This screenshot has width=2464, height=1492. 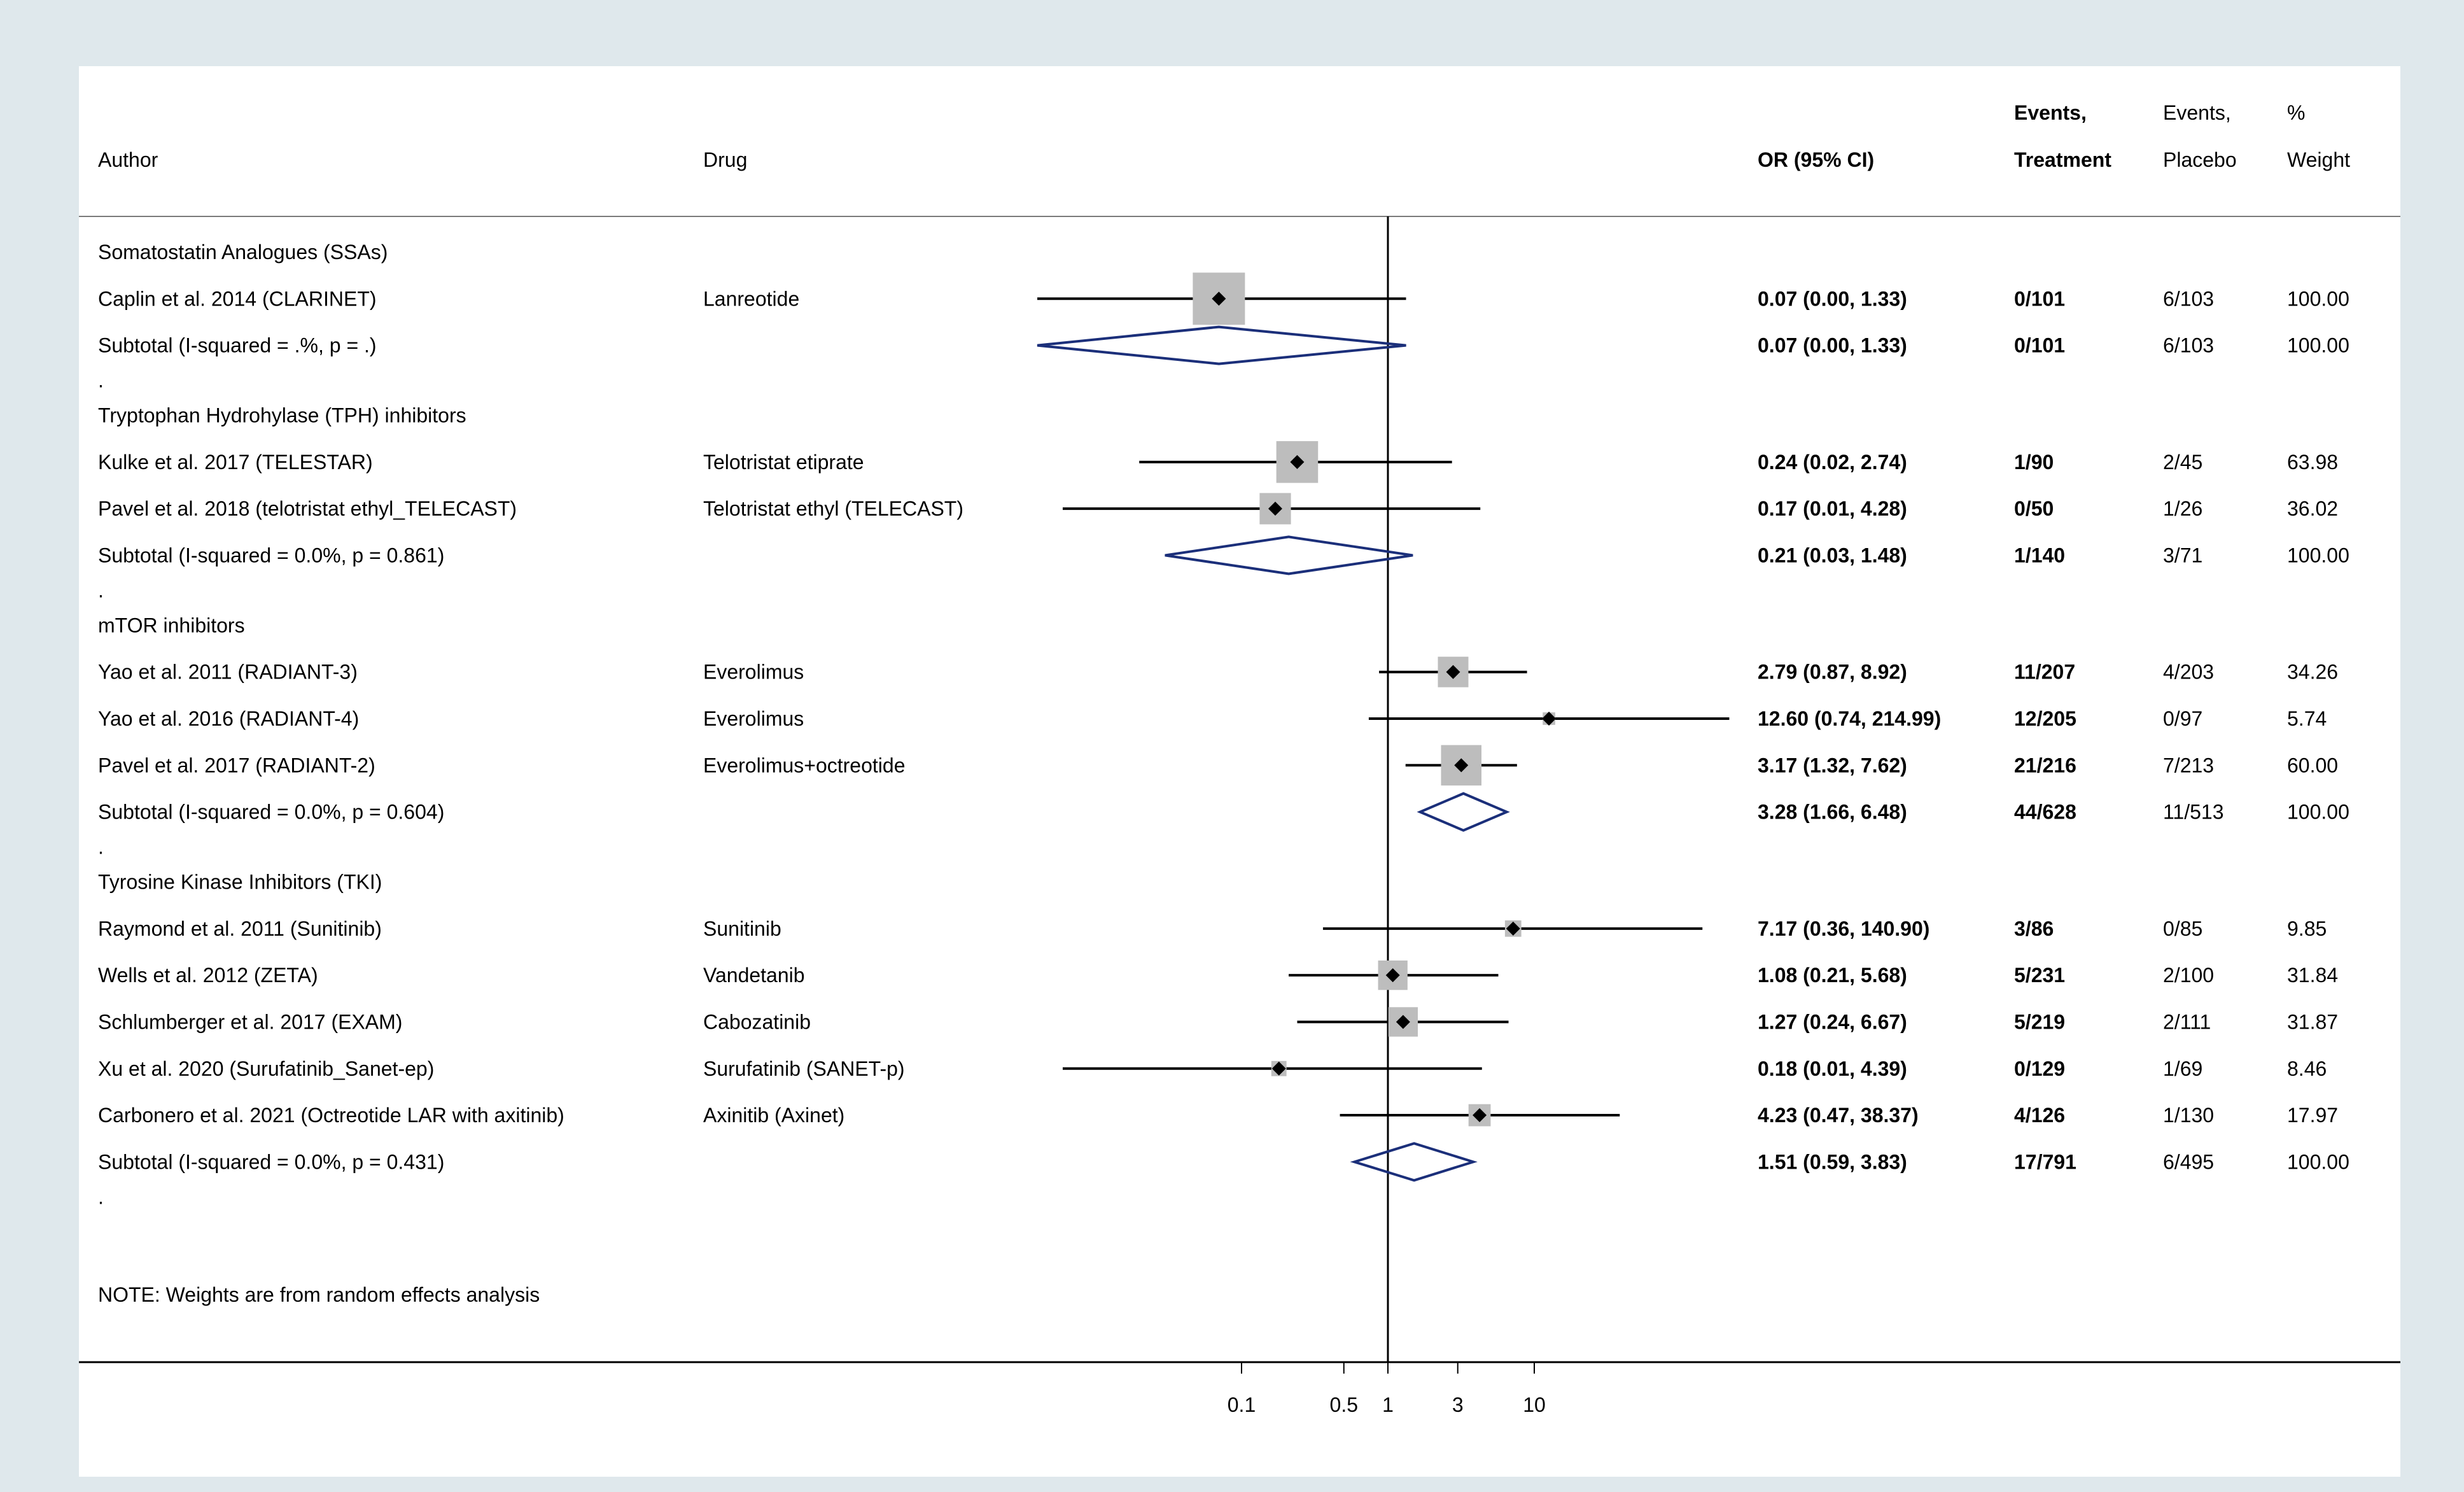 What do you see at coordinates (237, 345) in the screenshot?
I see `subtotal-label: Subtotal (I-squared = .%, p = .)` at bounding box center [237, 345].